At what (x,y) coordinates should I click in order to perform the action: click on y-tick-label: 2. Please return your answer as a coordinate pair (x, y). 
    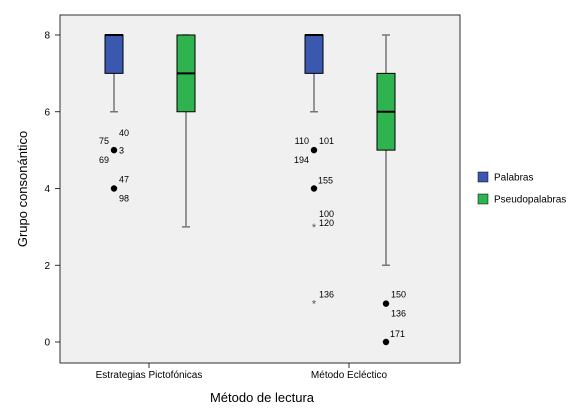
    Looking at the image, I should click on (47, 266).